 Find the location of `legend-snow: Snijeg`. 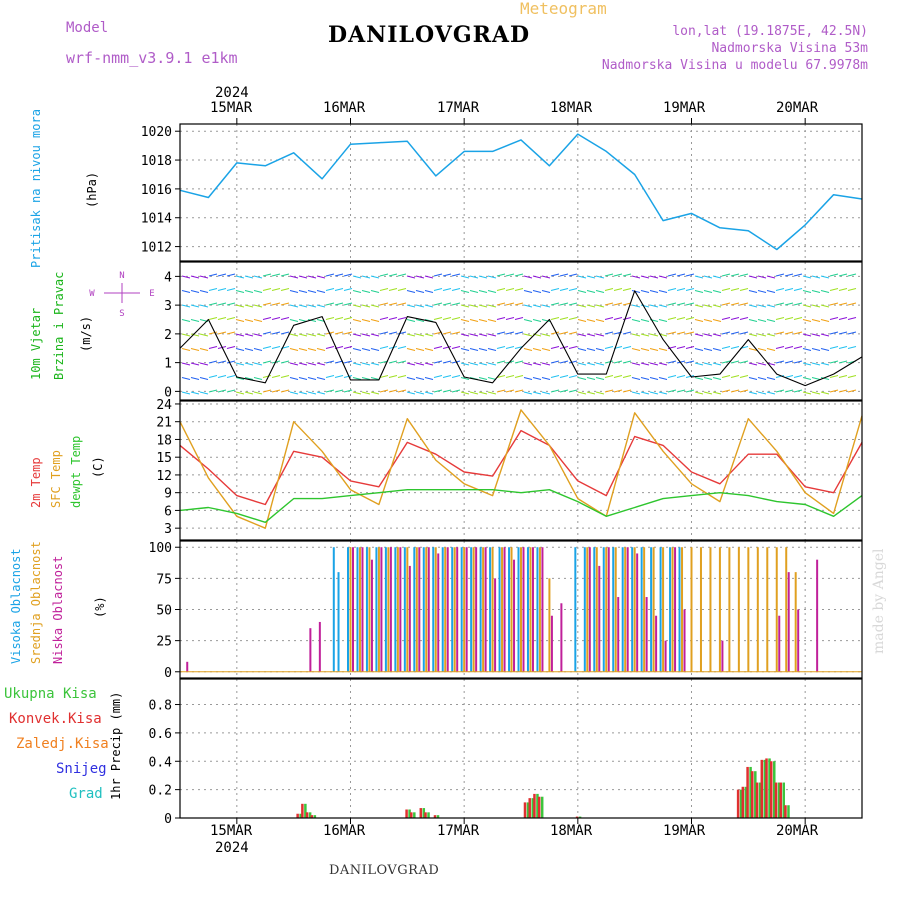

legend-snow: Snijeg is located at coordinates (81, 769).